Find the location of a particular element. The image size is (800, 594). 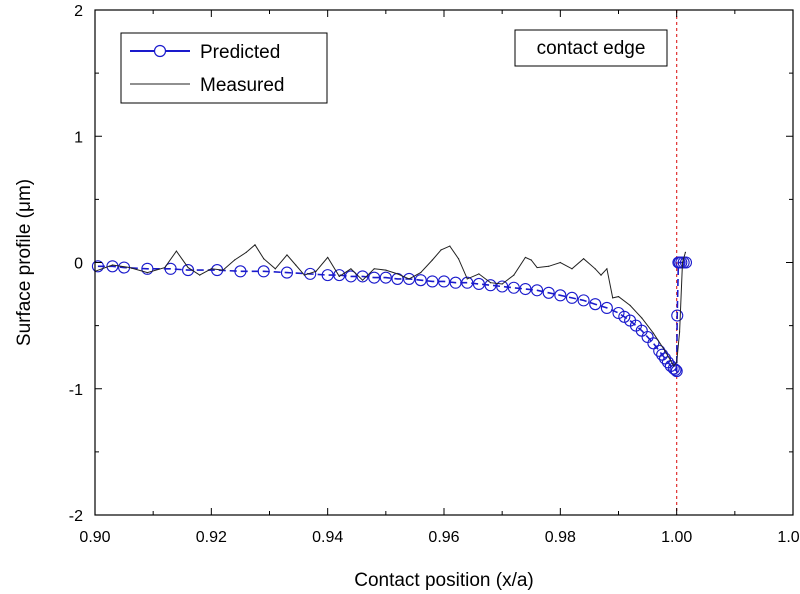

x-tick-label: 0.96 is located at coordinates (443, 537).